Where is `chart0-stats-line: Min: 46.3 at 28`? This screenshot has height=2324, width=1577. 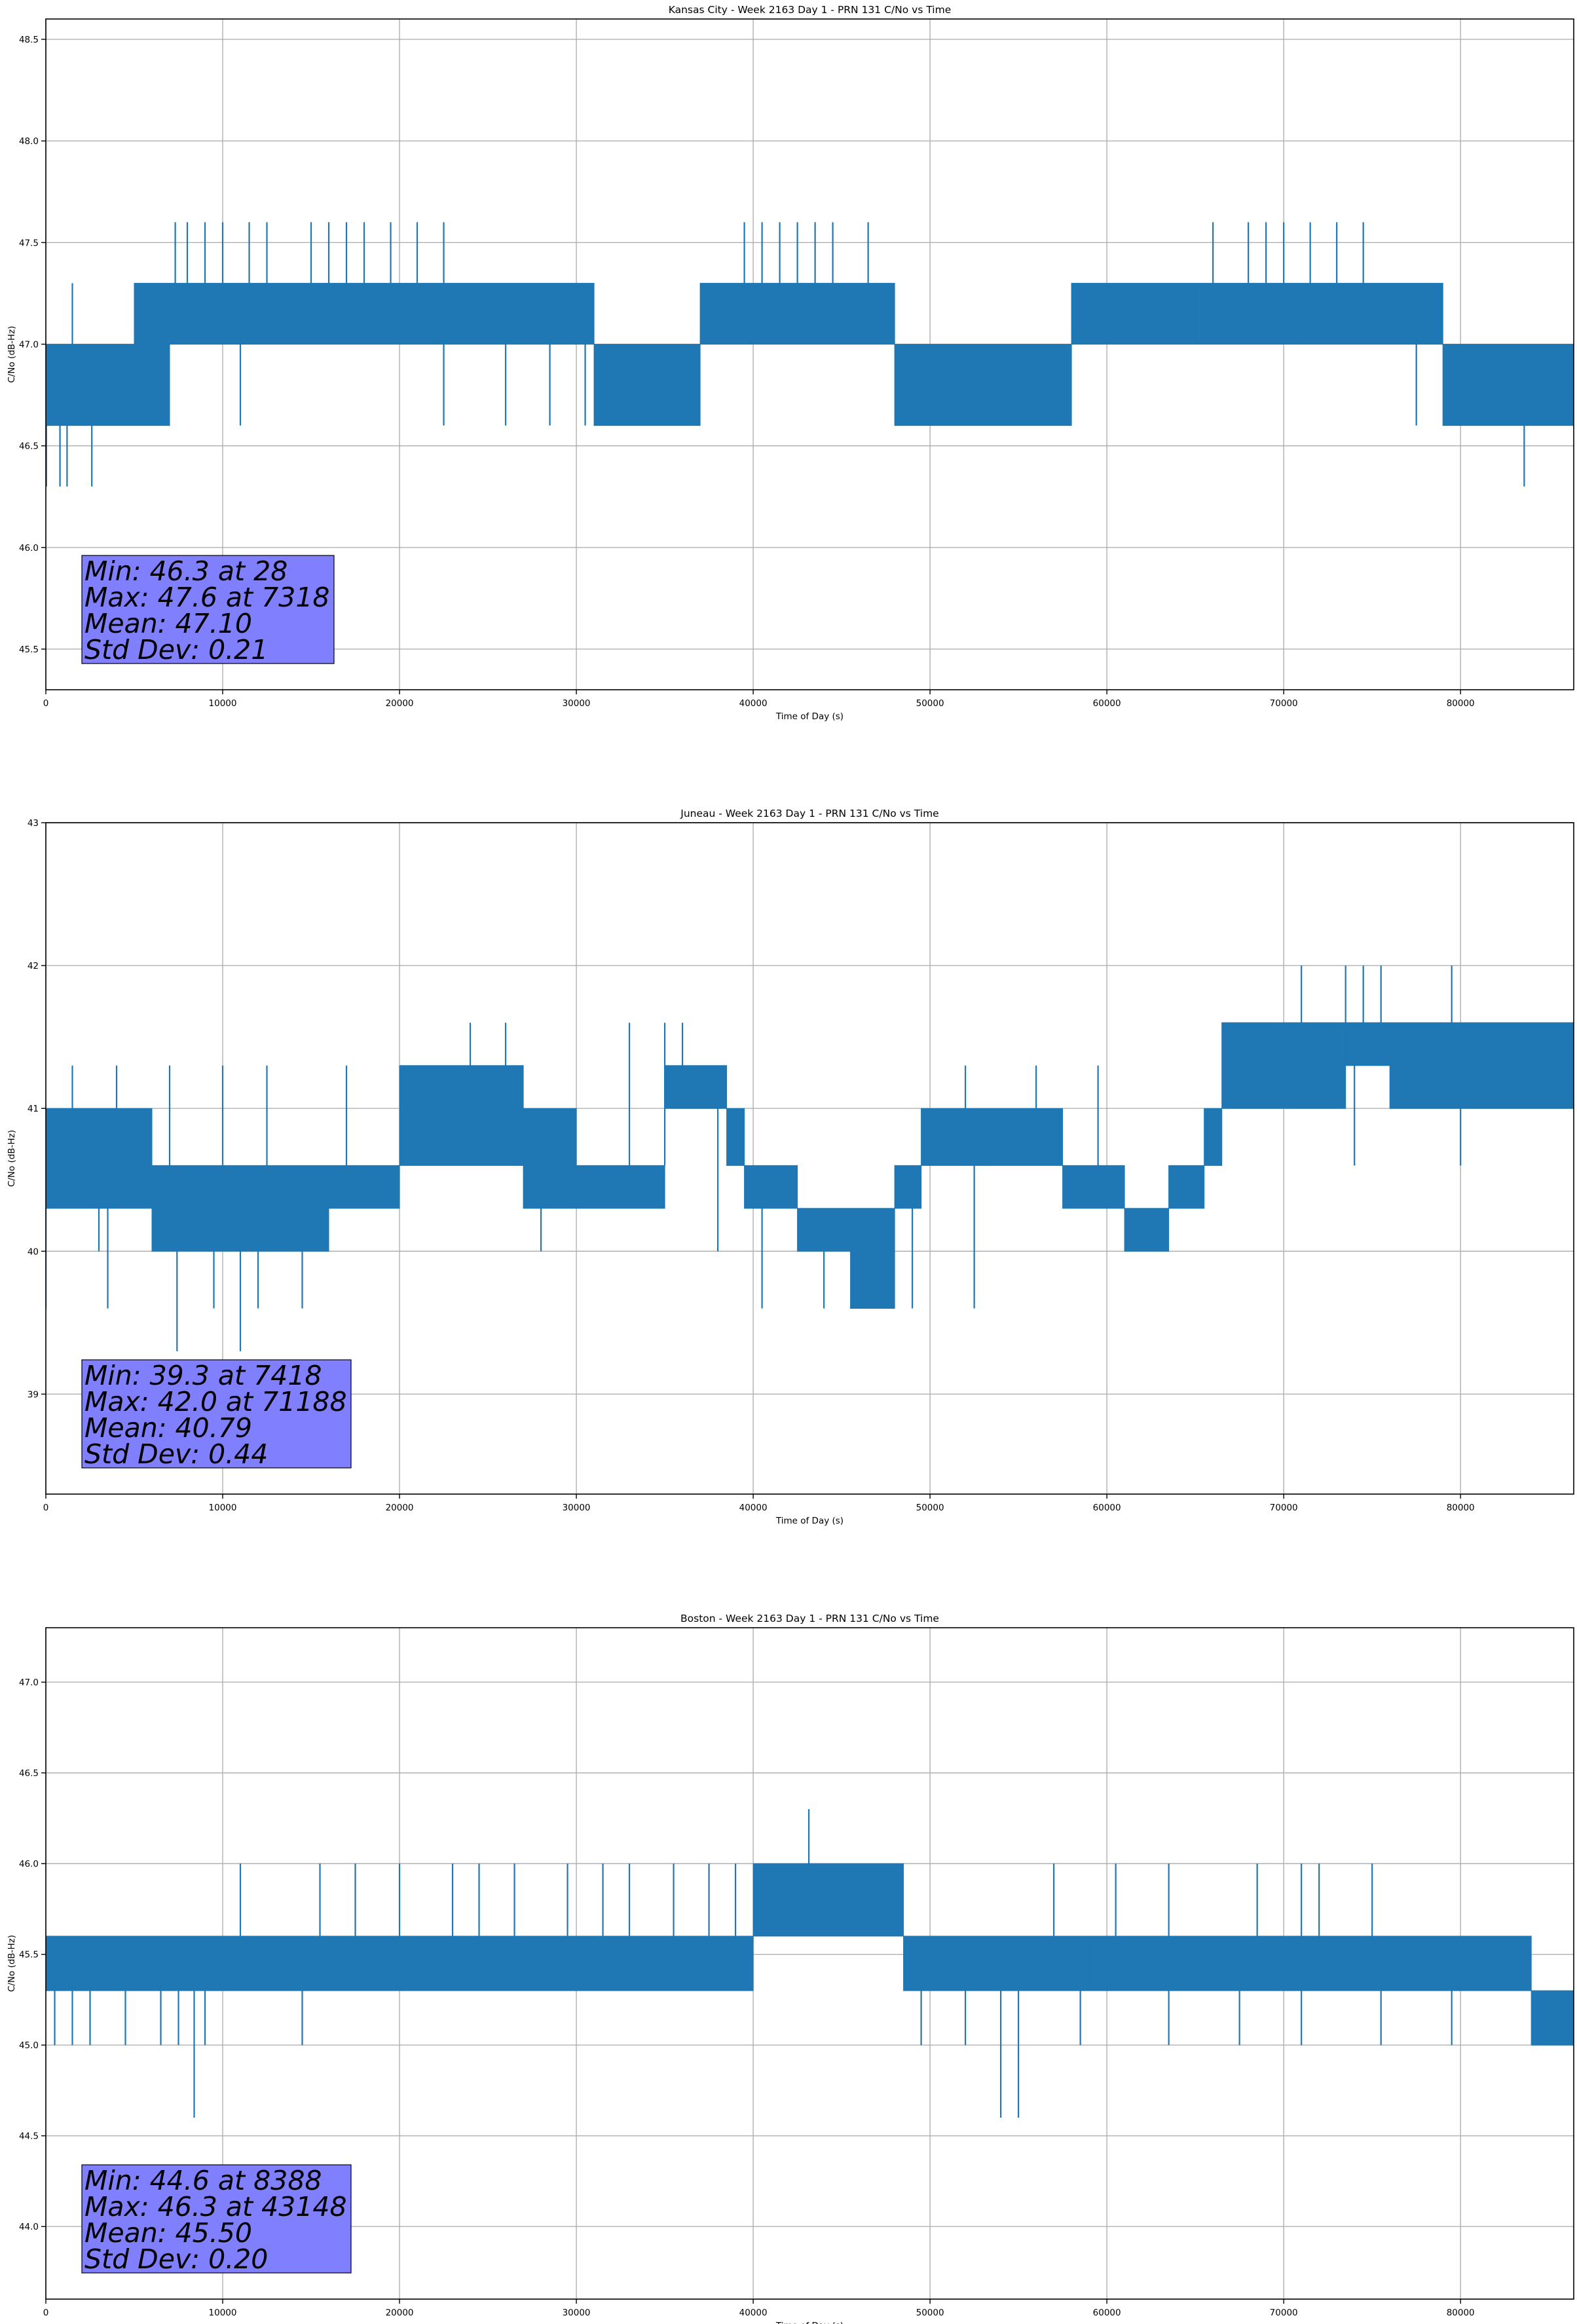 chart0-stats-line: Min: 46.3 at 28 is located at coordinates (186, 571).